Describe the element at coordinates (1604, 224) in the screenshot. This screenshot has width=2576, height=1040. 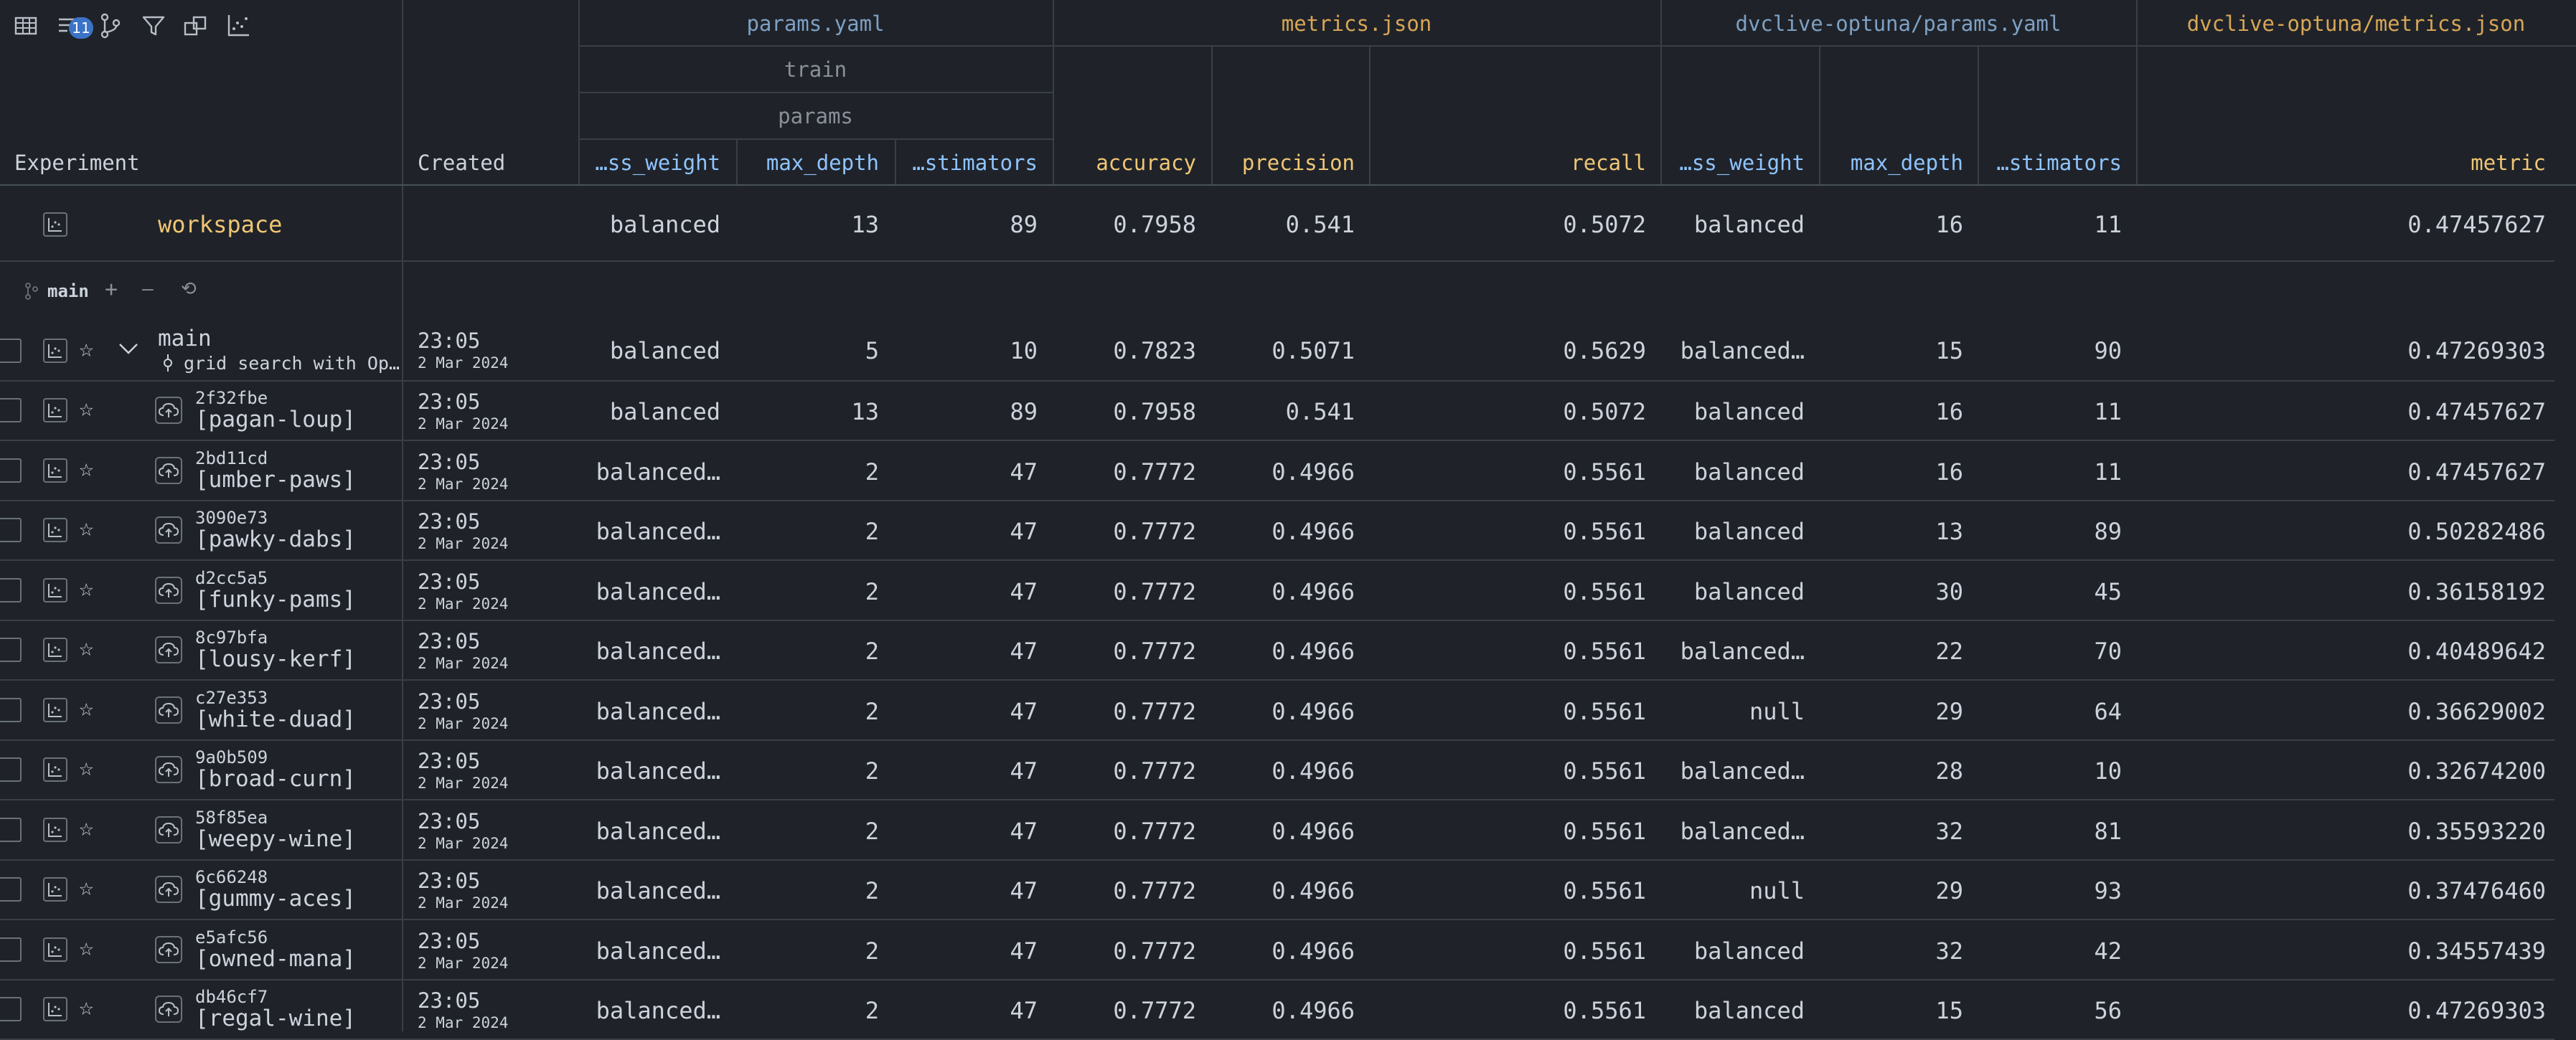
I see `workspace-recall: 0.5072` at that location.